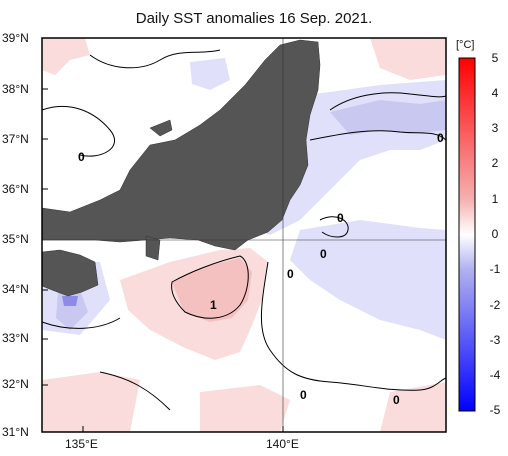  I want to click on colorbar-tick: 5, so click(495, 58).